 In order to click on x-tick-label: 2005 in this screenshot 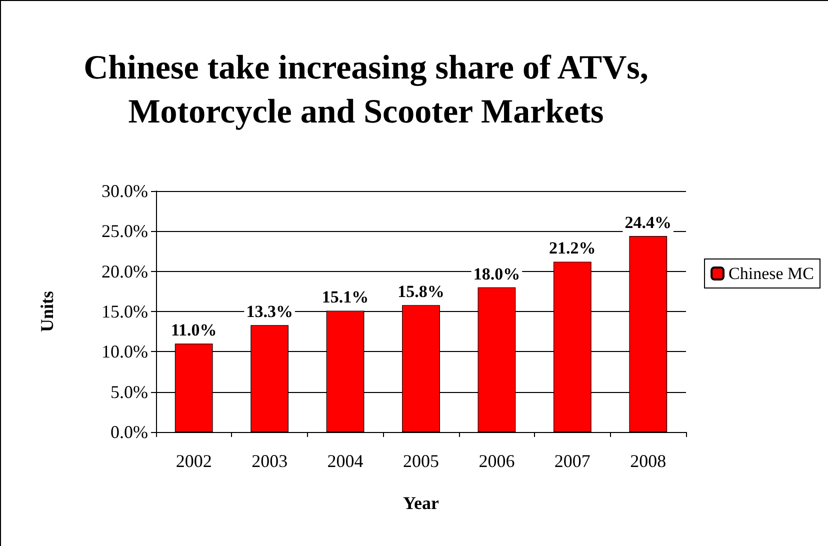, I will do `click(421, 461)`.